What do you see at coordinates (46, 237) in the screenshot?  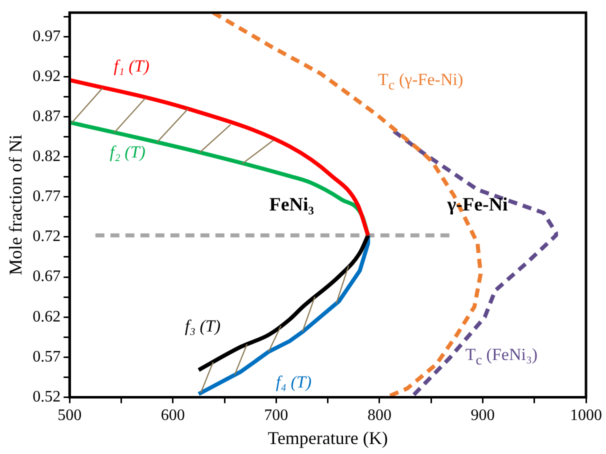 I see `y-tick-label: 0.72` at bounding box center [46, 237].